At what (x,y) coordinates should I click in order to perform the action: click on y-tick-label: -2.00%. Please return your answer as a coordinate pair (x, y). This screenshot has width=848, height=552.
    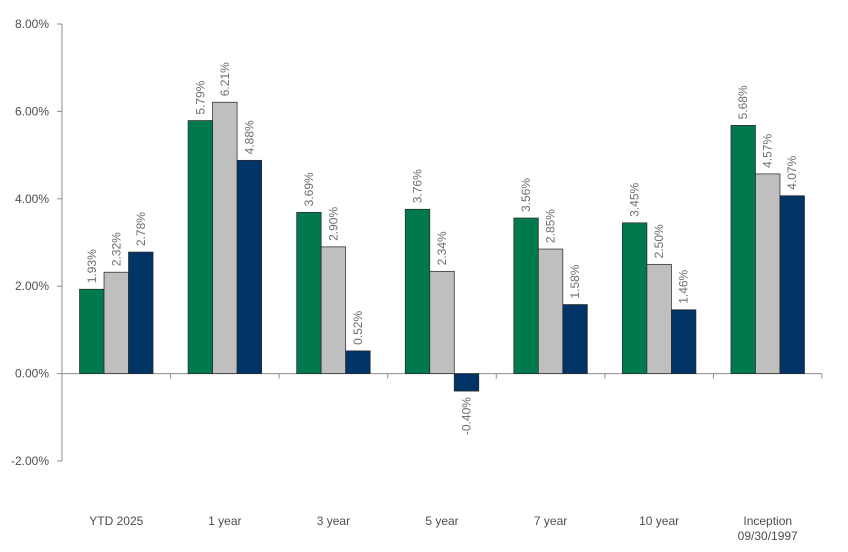
    Looking at the image, I should click on (30, 461).